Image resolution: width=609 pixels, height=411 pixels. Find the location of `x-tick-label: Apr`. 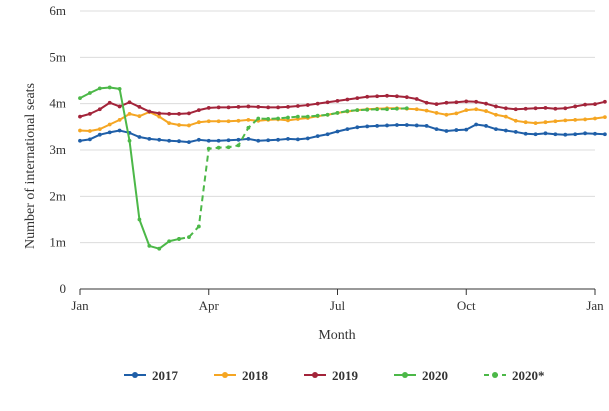

x-tick-label: Apr is located at coordinates (209, 305).